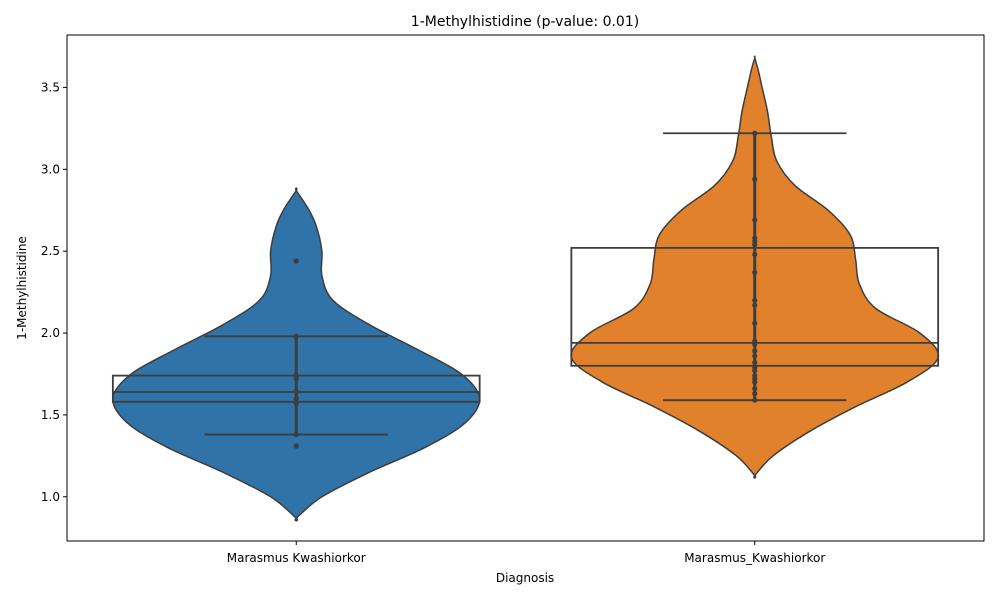  Describe the element at coordinates (754, 558) in the screenshot. I see `x-tick-label: Marasmus_Kwashiorkor` at that location.